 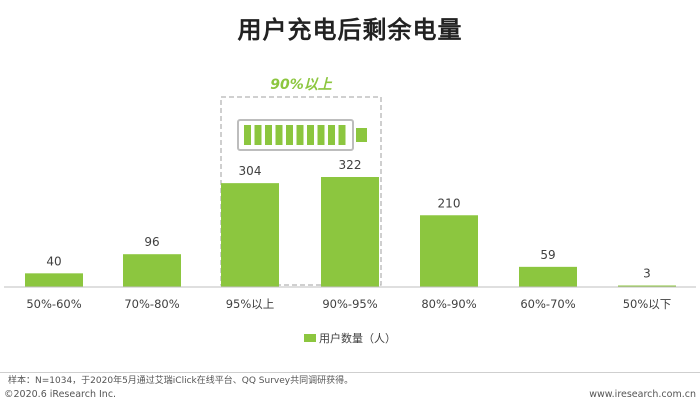 What do you see at coordinates (449, 203) in the screenshot?
I see `value-label-5: 210` at bounding box center [449, 203].